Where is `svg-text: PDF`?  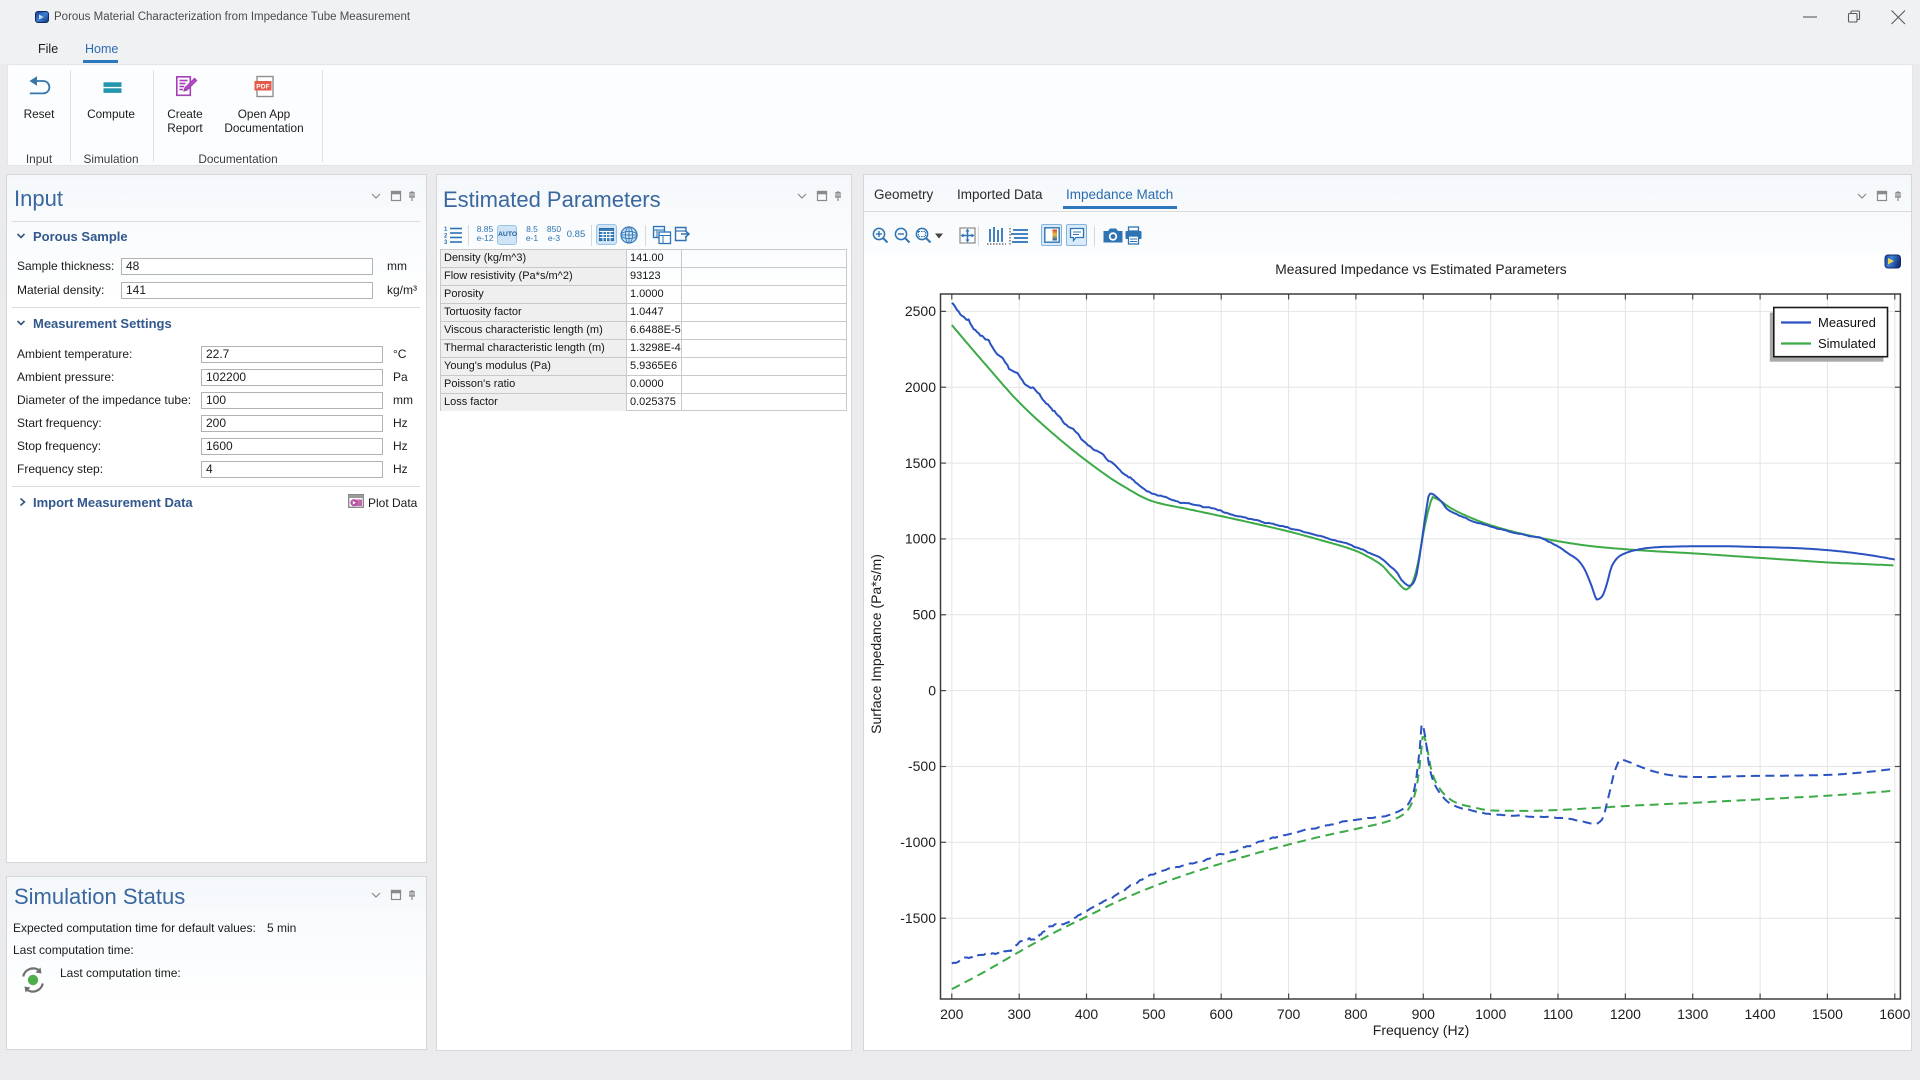 svg-text: PDF is located at coordinates (263, 86).